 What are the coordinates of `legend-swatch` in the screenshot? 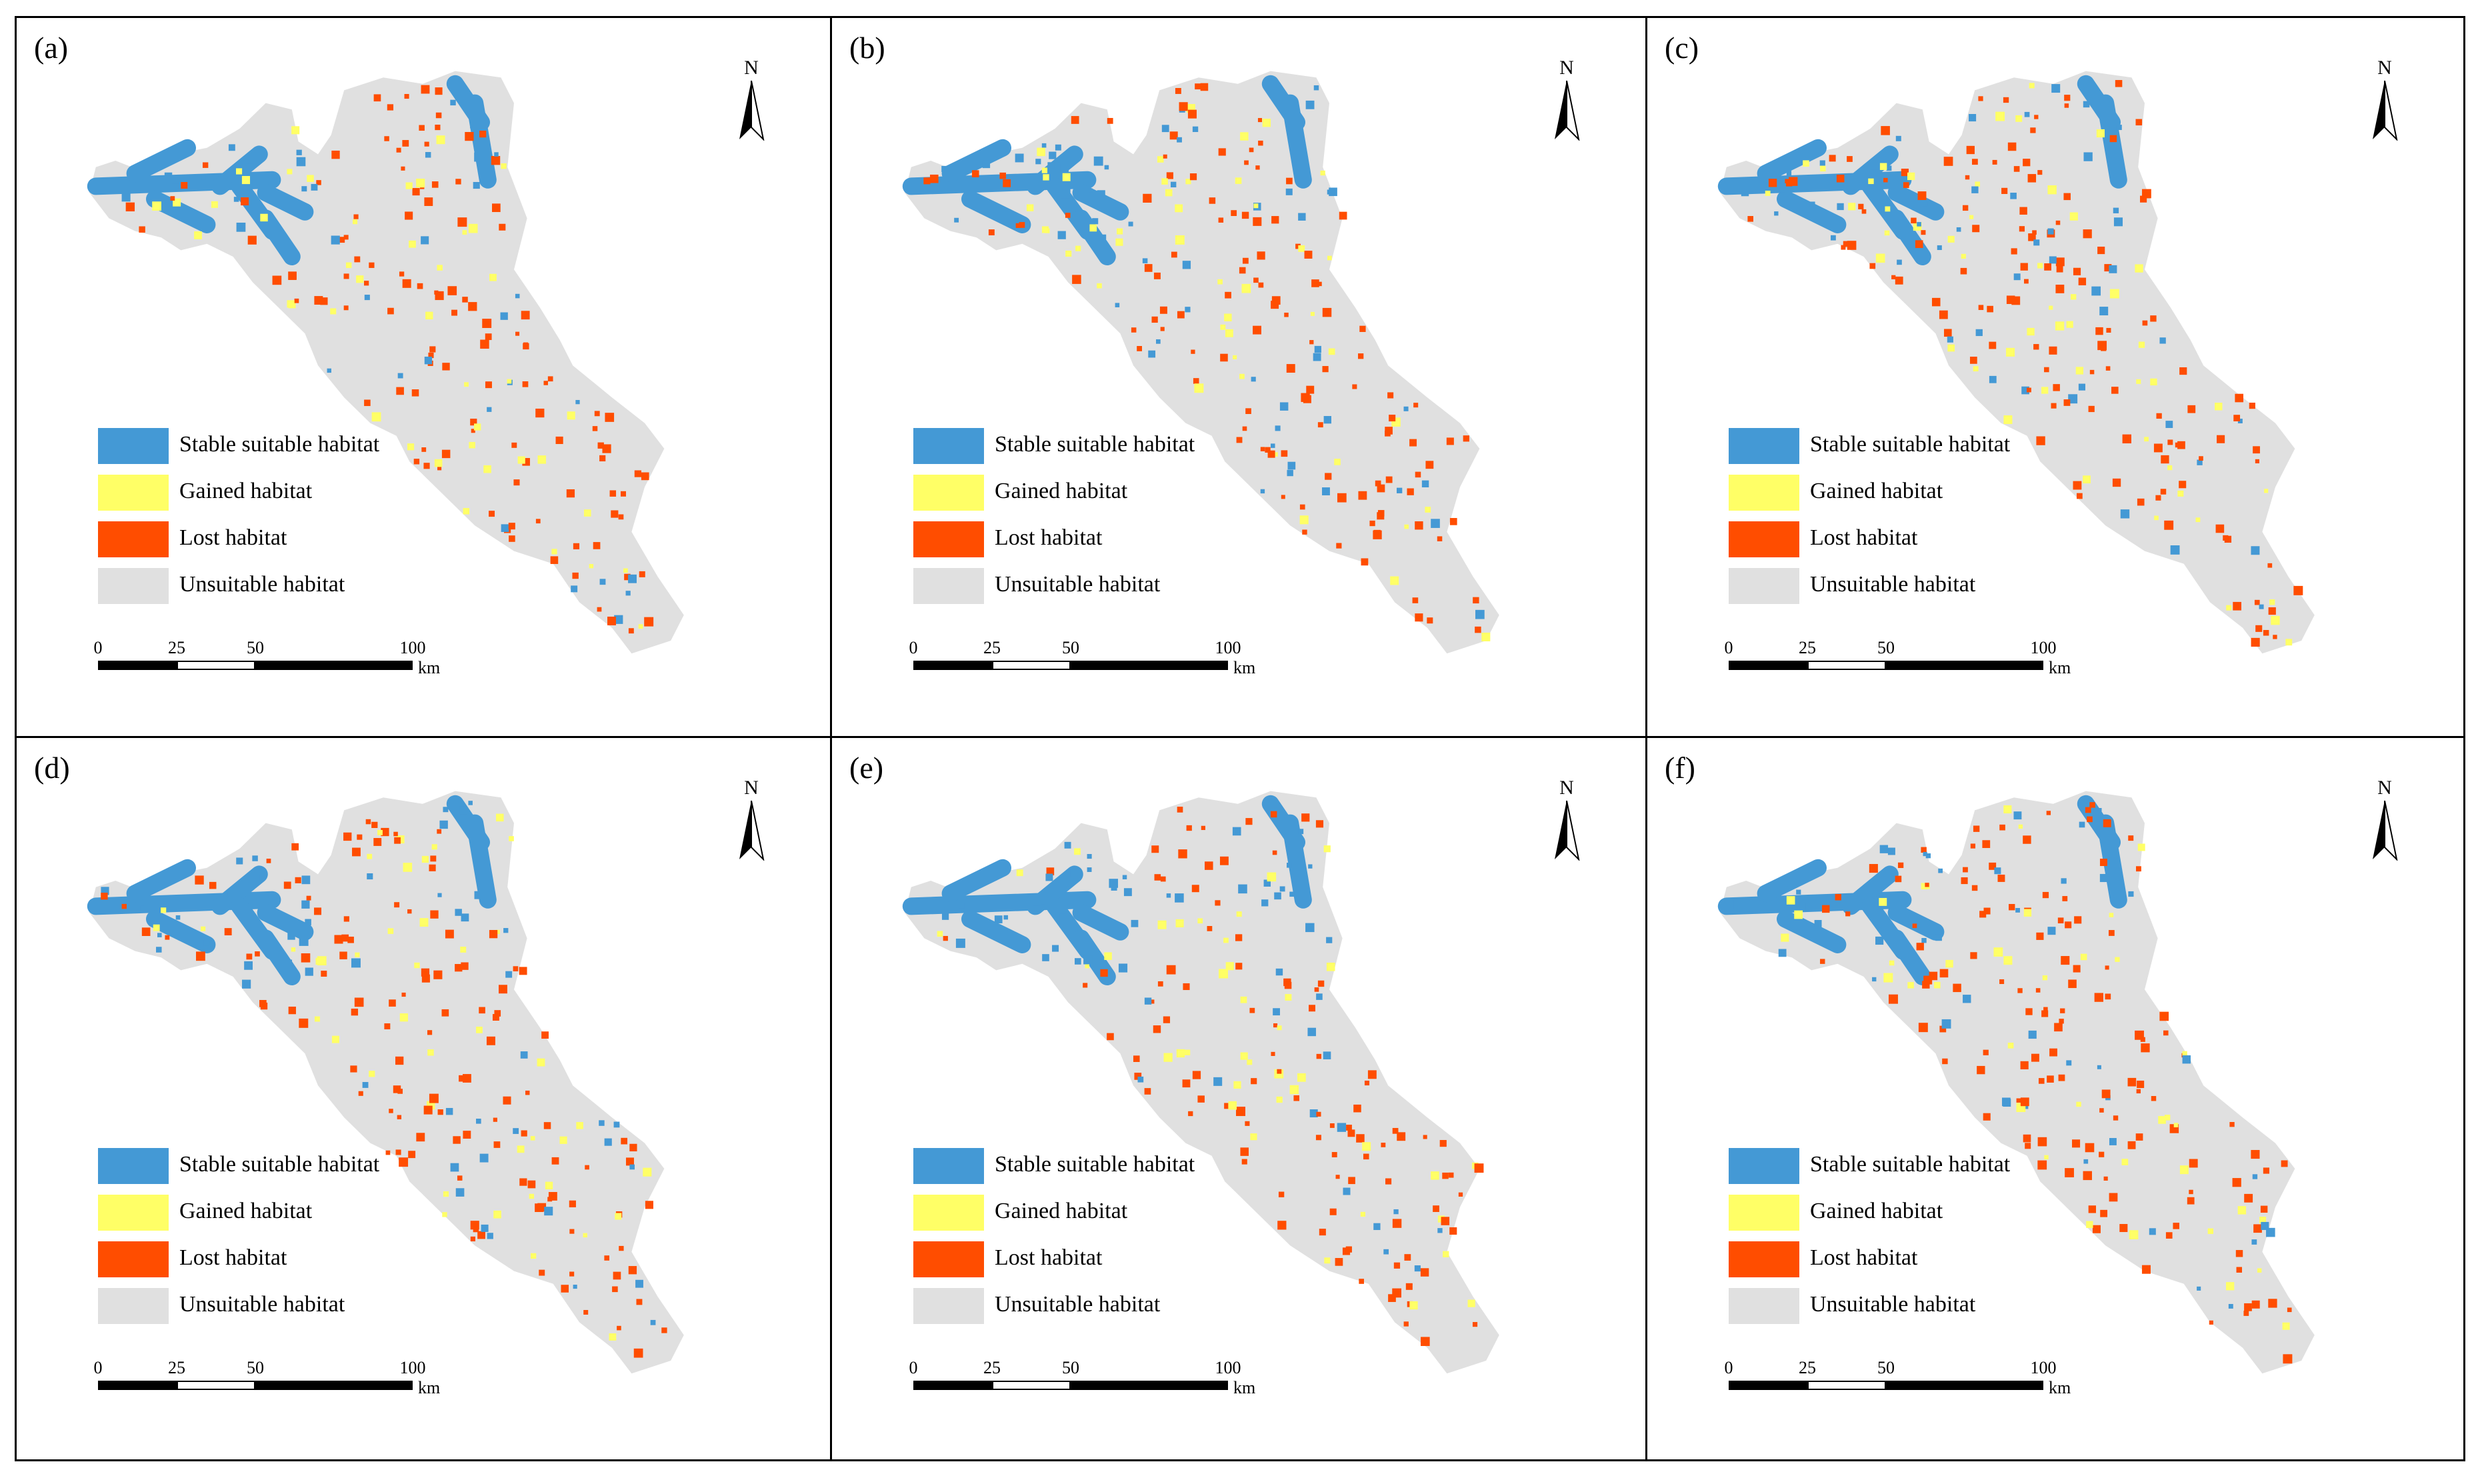 It's located at (1764, 539).